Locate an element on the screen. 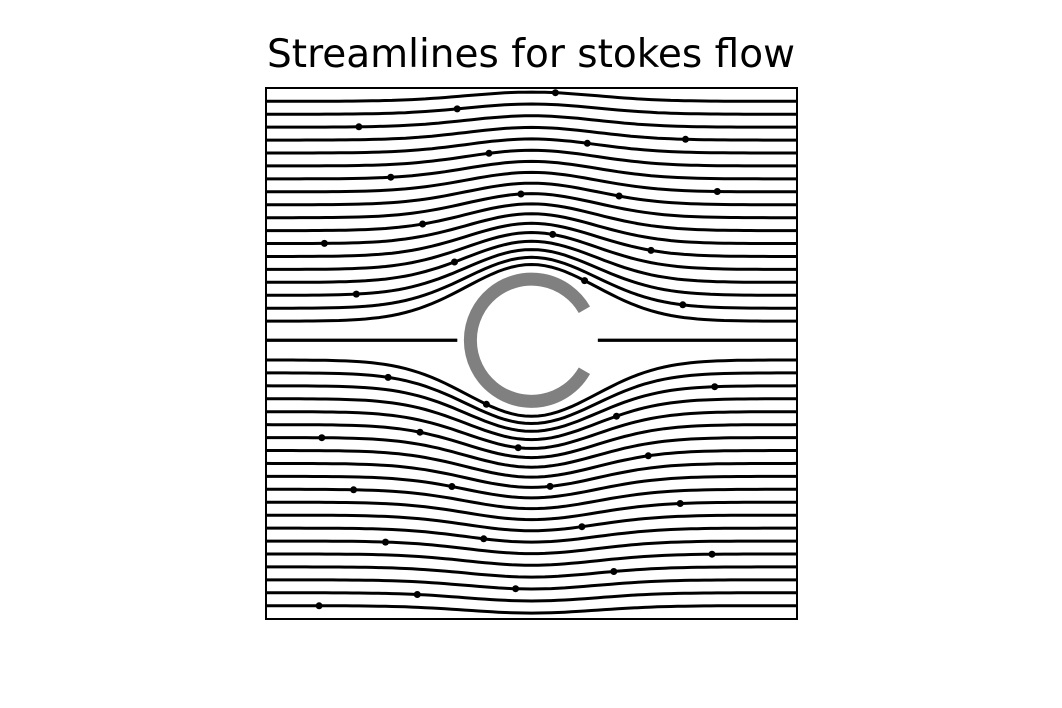  obstacle-group is located at coordinates (527, 340).